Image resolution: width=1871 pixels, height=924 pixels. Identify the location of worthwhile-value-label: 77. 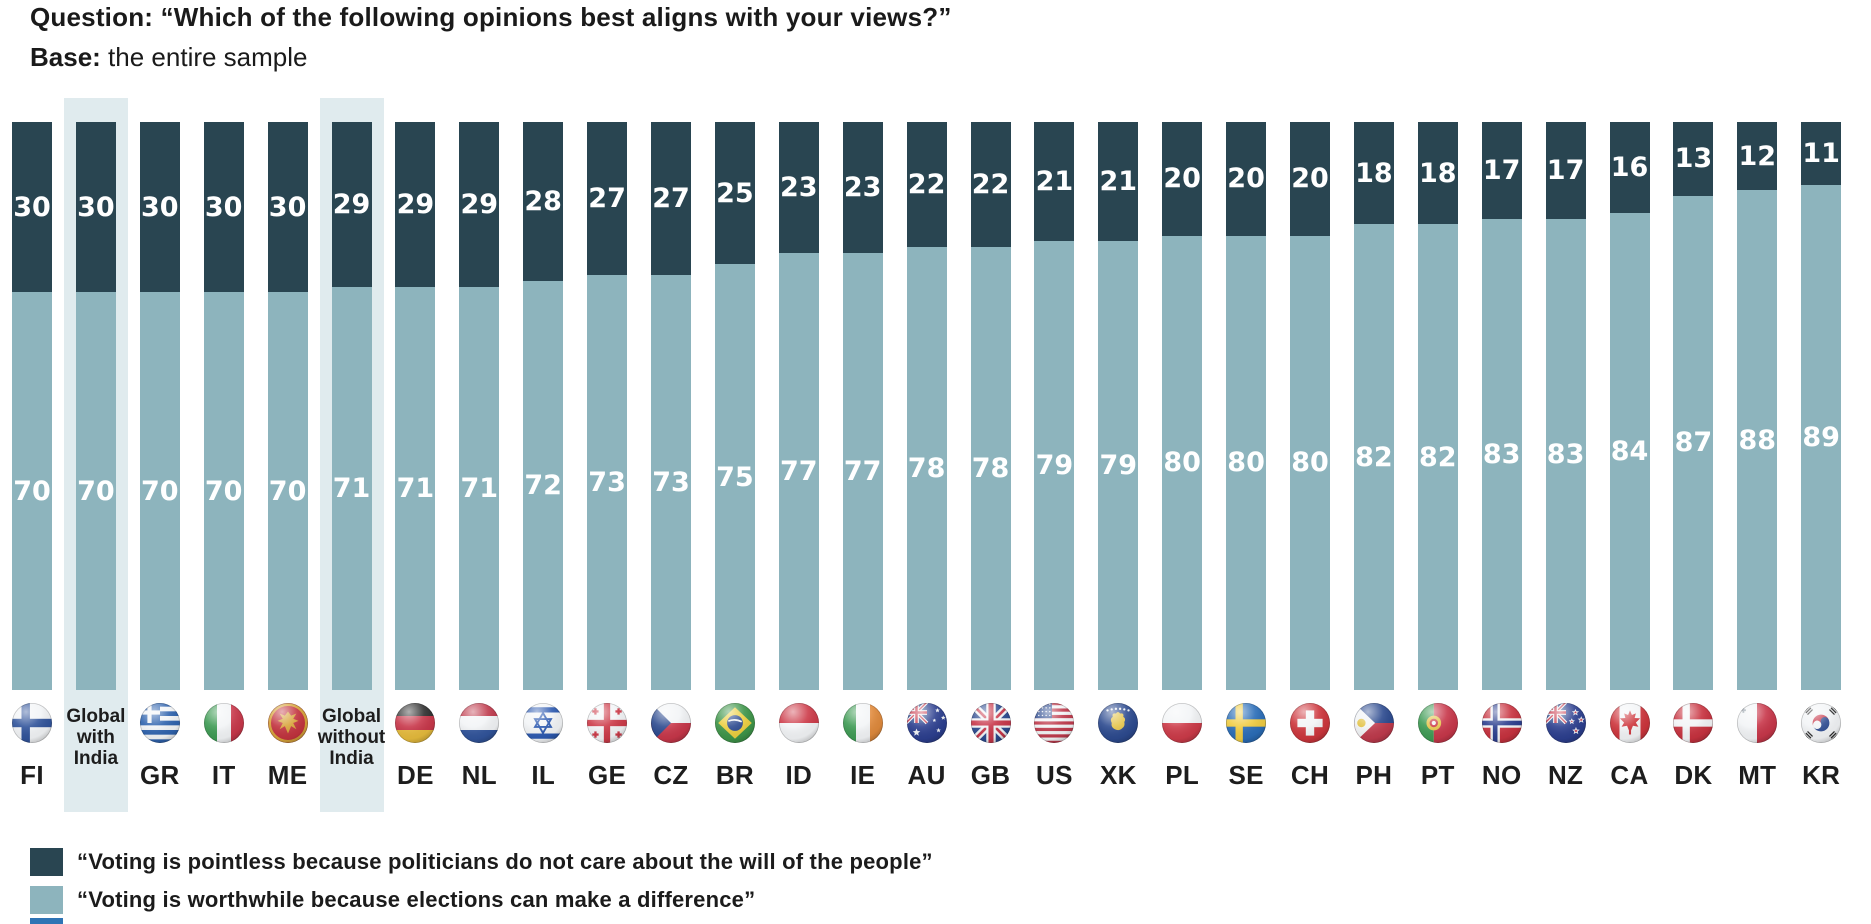
(799, 471).